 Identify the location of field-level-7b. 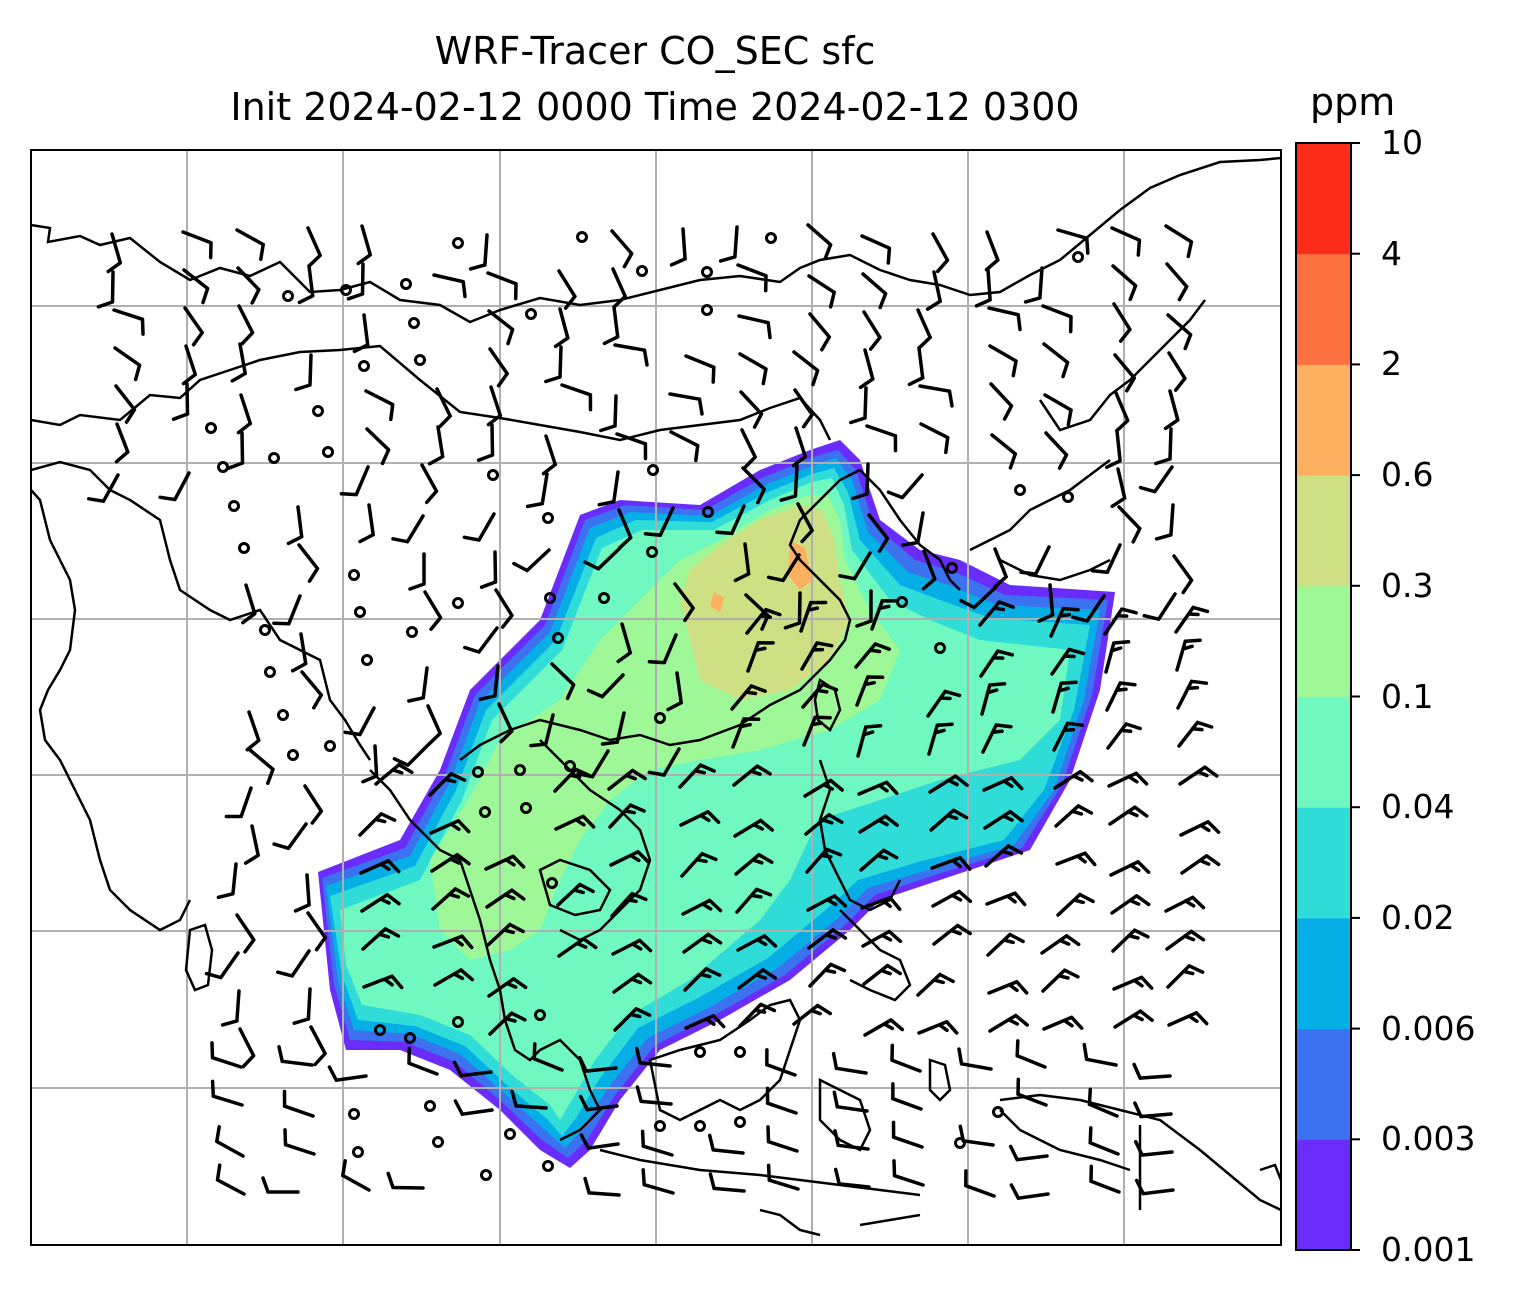
(717, 602).